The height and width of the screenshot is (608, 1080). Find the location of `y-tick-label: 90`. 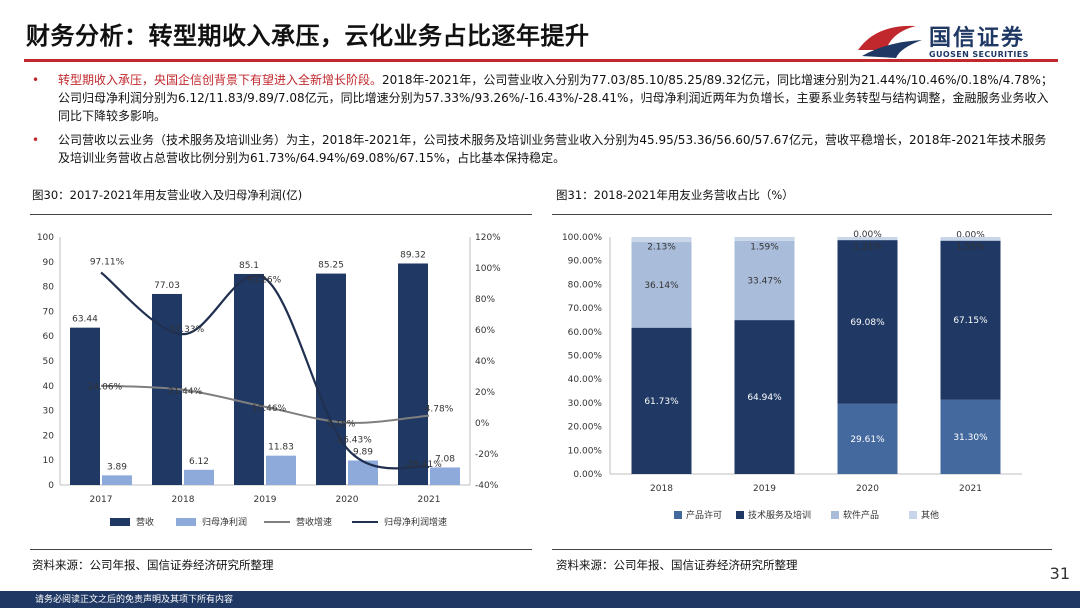

y-tick-label: 90 is located at coordinates (49, 263).